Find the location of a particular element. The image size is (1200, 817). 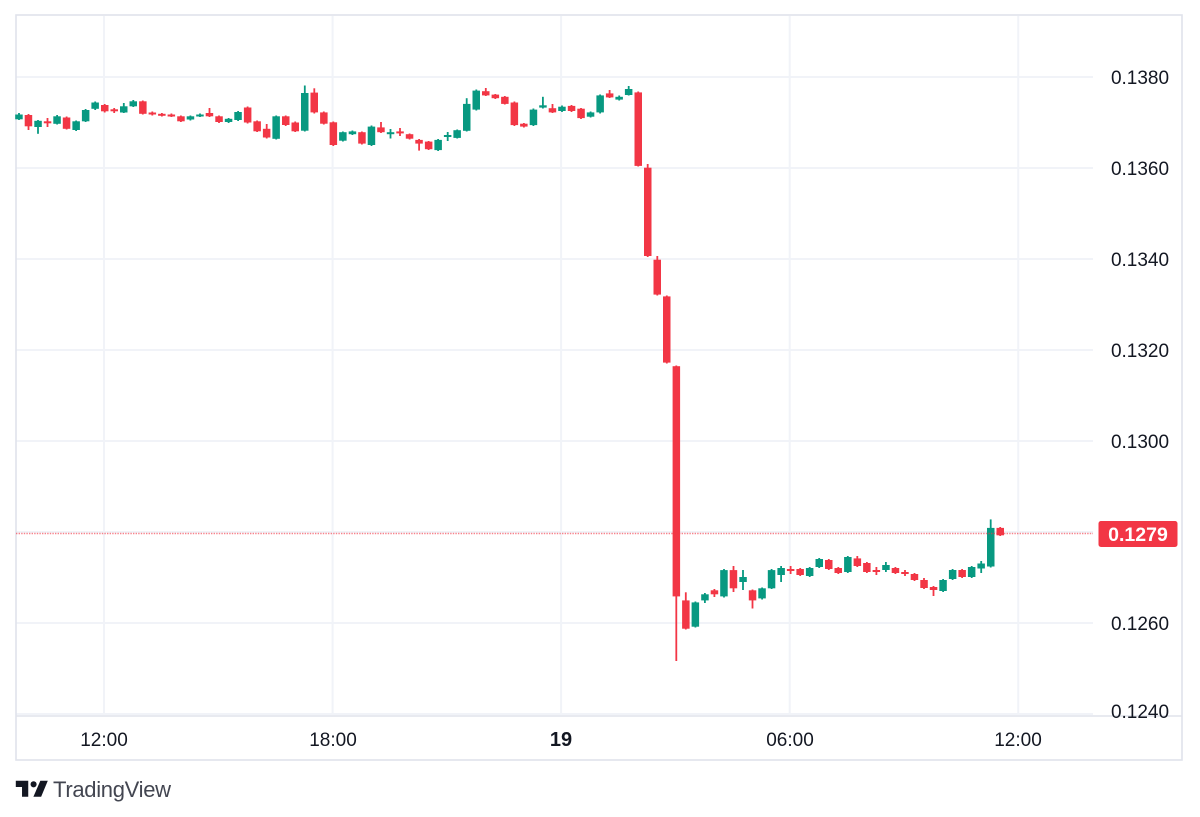

svg-text: 0.1240 is located at coordinates (1140, 712).